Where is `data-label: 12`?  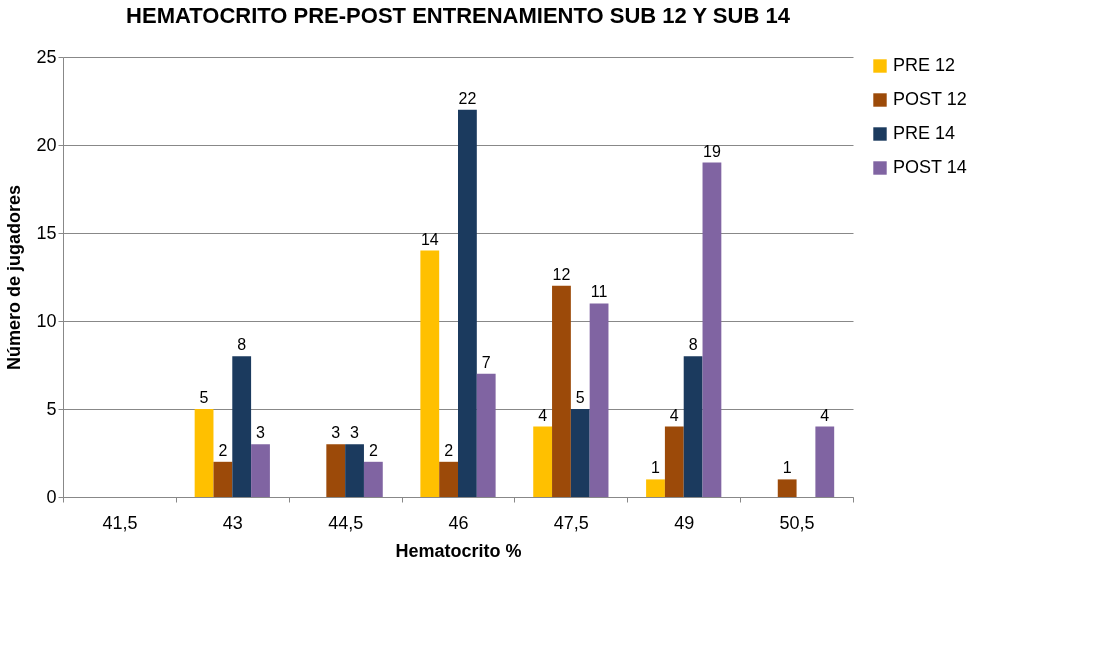 data-label: 12 is located at coordinates (561, 274).